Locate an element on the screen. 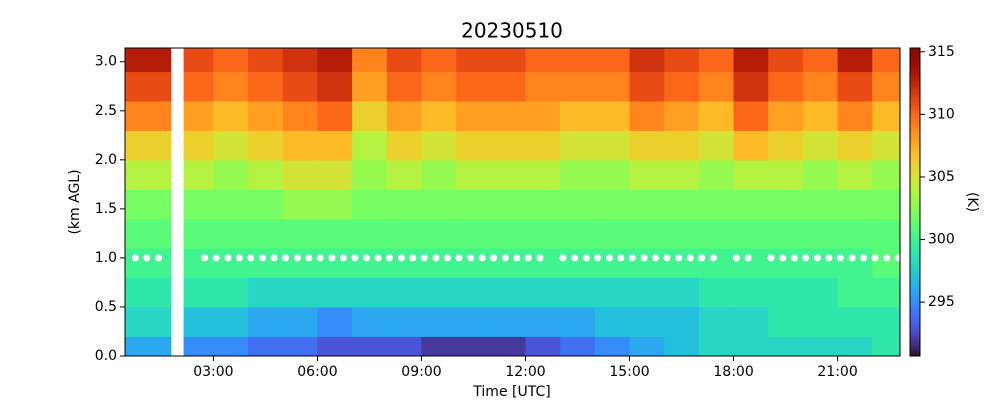 This screenshot has height=404, width=1000. colorbar-tick-label: 295 is located at coordinates (941, 302).